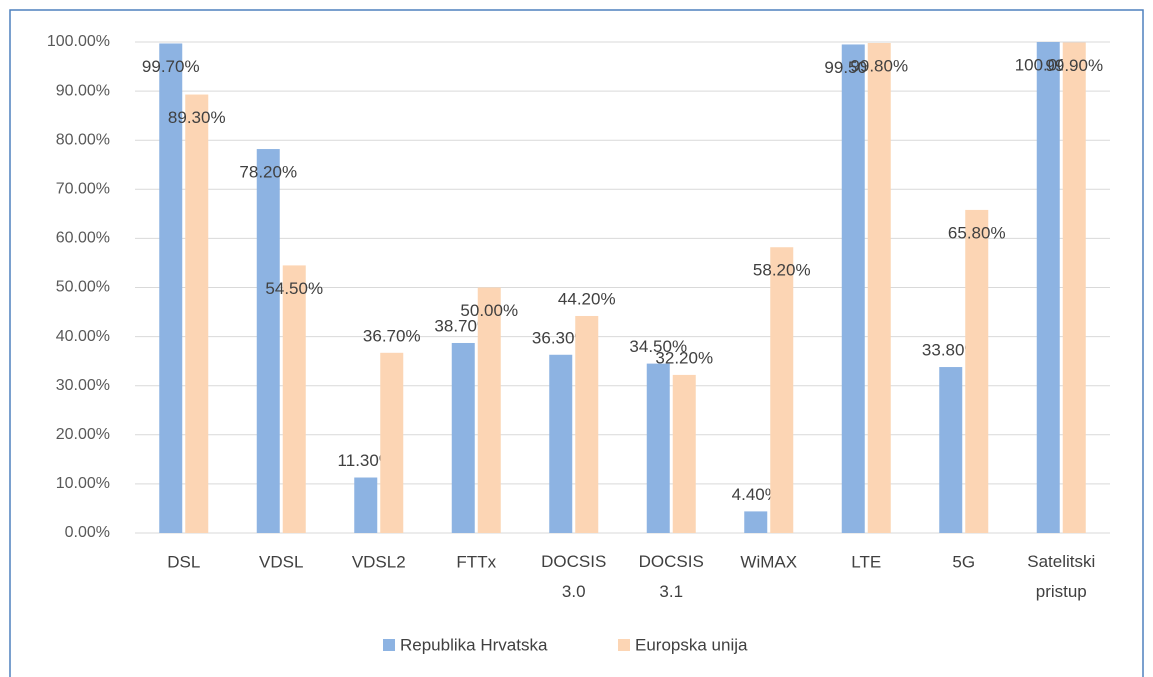 Image resolution: width=1153 pixels, height=677 pixels. I want to click on x-tick-label: WiMAX, so click(768, 561).